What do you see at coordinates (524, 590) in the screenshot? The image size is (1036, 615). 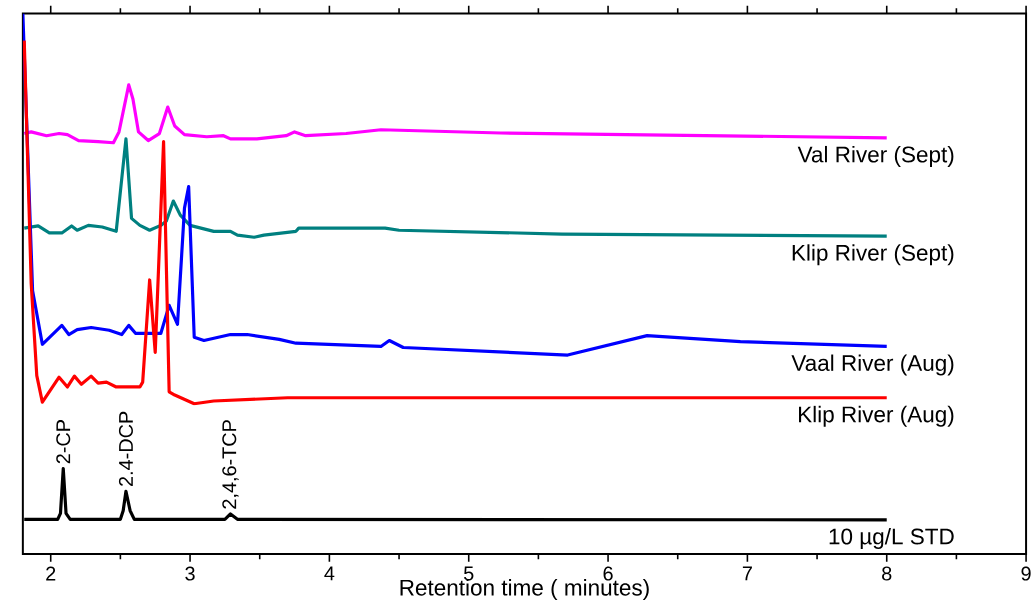 I see `x-axis-title: Retention time ( minutes)` at bounding box center [524, 590].